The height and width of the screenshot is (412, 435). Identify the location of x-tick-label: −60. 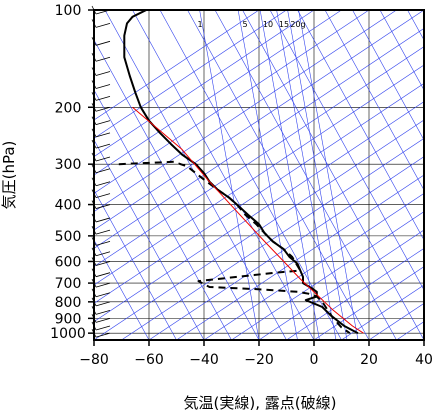
(149, 360).